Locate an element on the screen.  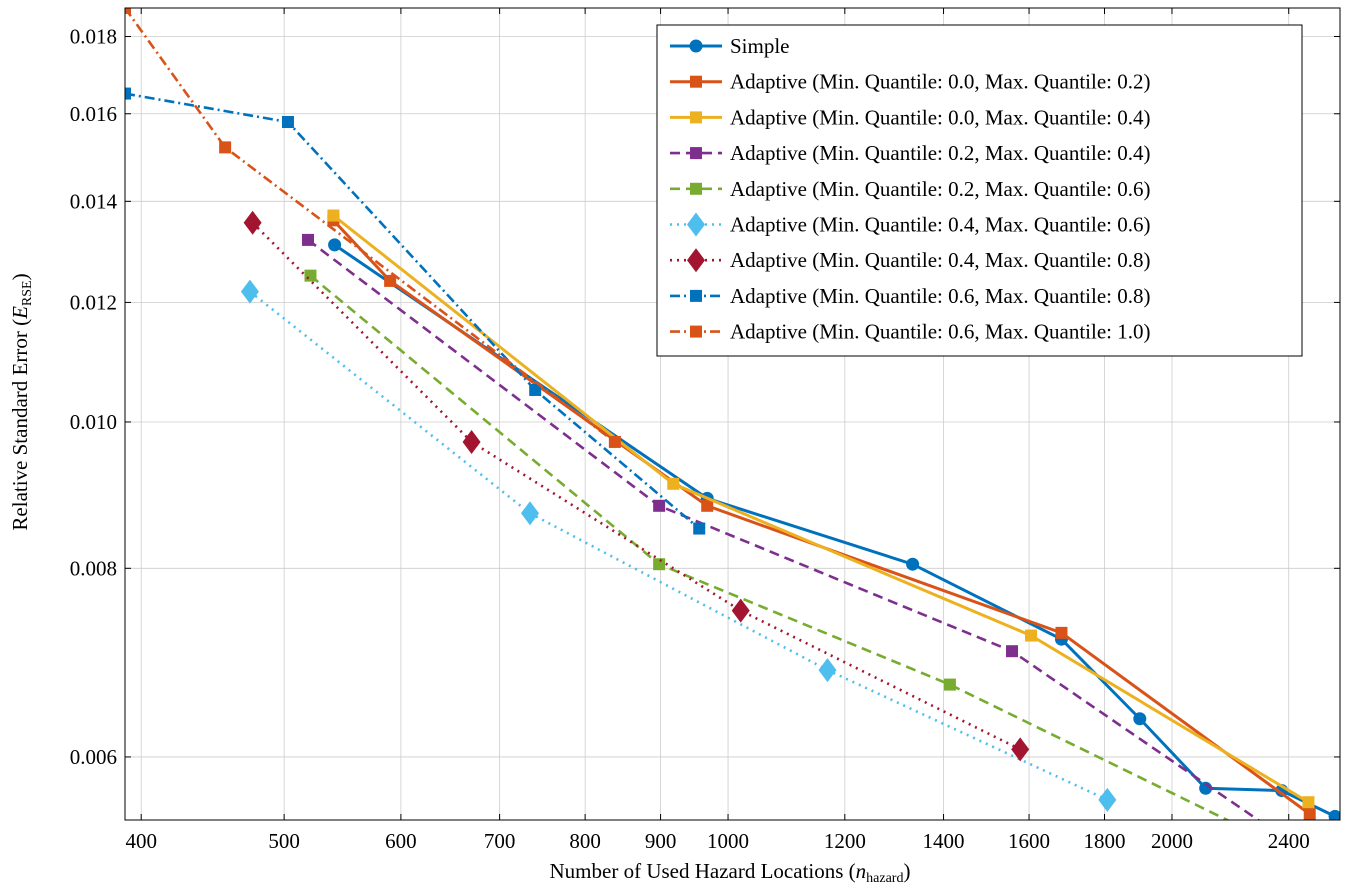
x-tick-label: 1200 is located at coordinates (845, 841).